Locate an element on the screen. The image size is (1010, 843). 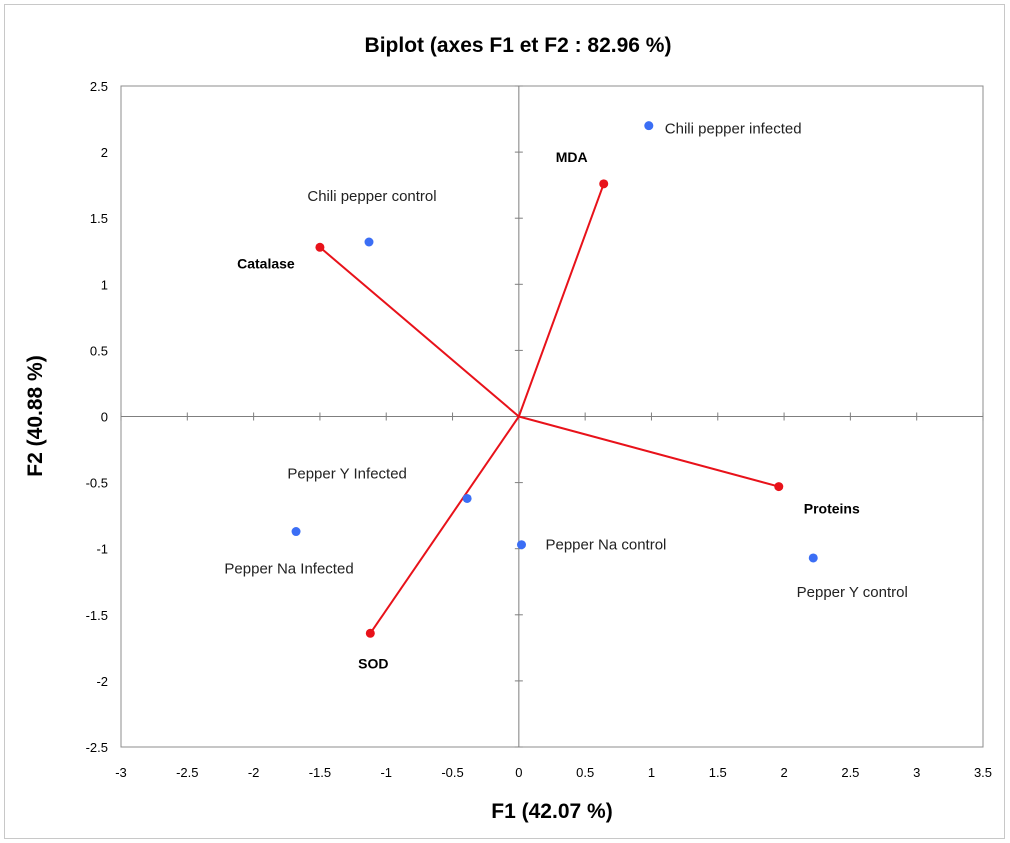
x-tick-label: 2.5 is located at coordinates (850, 772).